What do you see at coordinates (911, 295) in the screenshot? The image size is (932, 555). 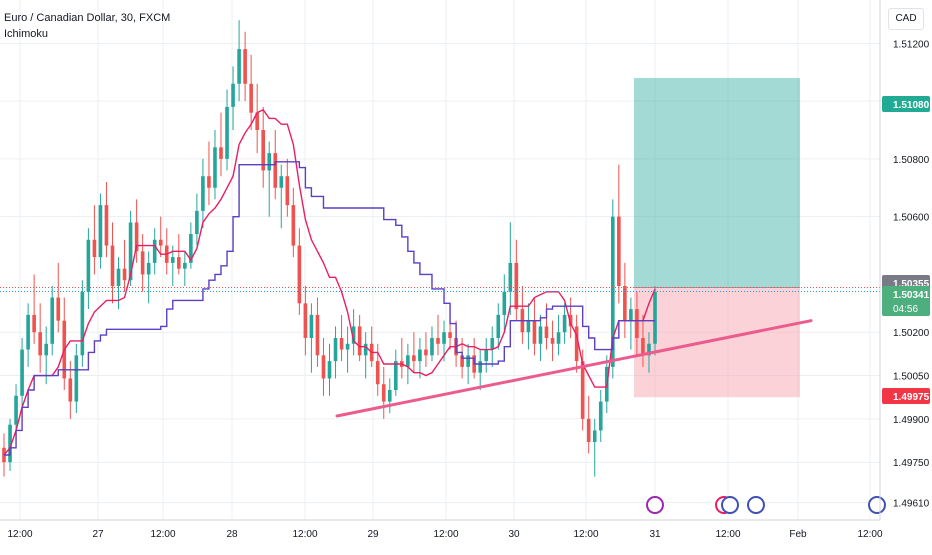 I see `price-label: 1.50341` at bounding box center [911, 295].